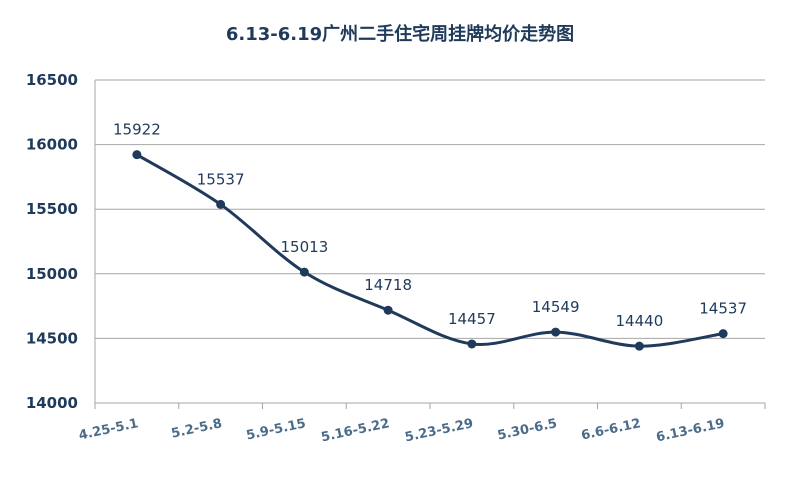  Describe the element at coordinates (355, 430) in the screenshot. I see `x-tick-label: 5.16-5.22` at that location.